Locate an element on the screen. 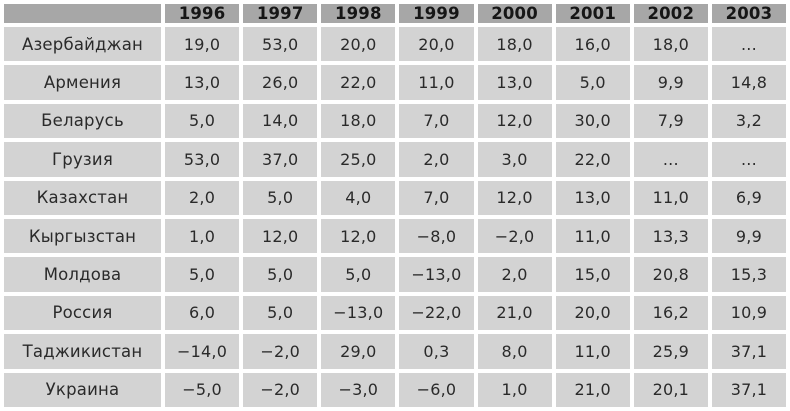 The image size is (790, 411). table-row: Украина −5,0 −2,0 −3,0 −6,0 1,0 21,0 20,1 37,1 is located at coordinates (395, 389).